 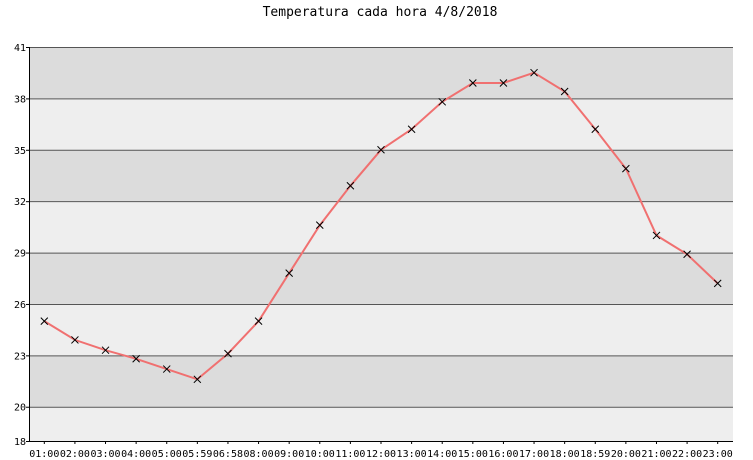 What do you see at coordinates (595, 454) in the screenshot?
I see `x-tick-label: 18:59` at bounding box center [595, 454].